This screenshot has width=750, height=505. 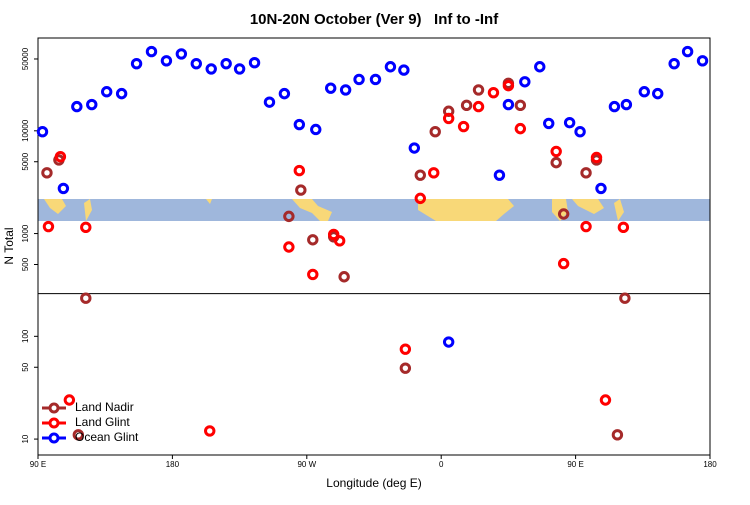 I want to click on legend-label: Land Nadir, so click(x=104, y=407).